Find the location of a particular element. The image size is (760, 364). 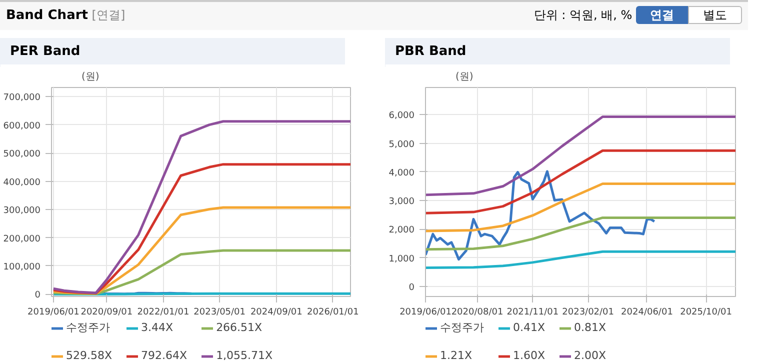

x-tick-label: 2023/02/01 is located at coordinates (588, 313).